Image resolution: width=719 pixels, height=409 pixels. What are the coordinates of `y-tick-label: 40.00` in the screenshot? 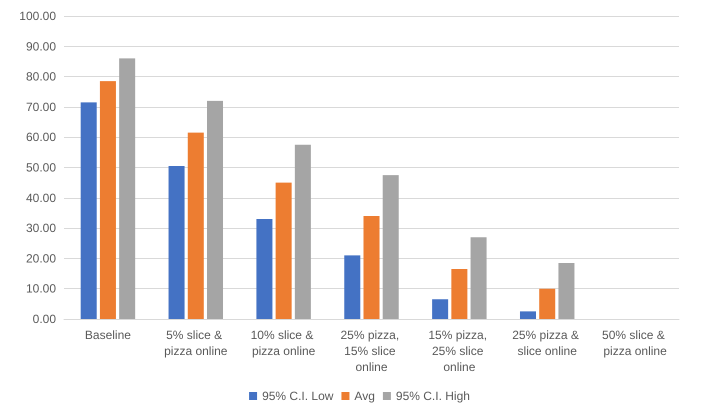 It's located at (41, 197).